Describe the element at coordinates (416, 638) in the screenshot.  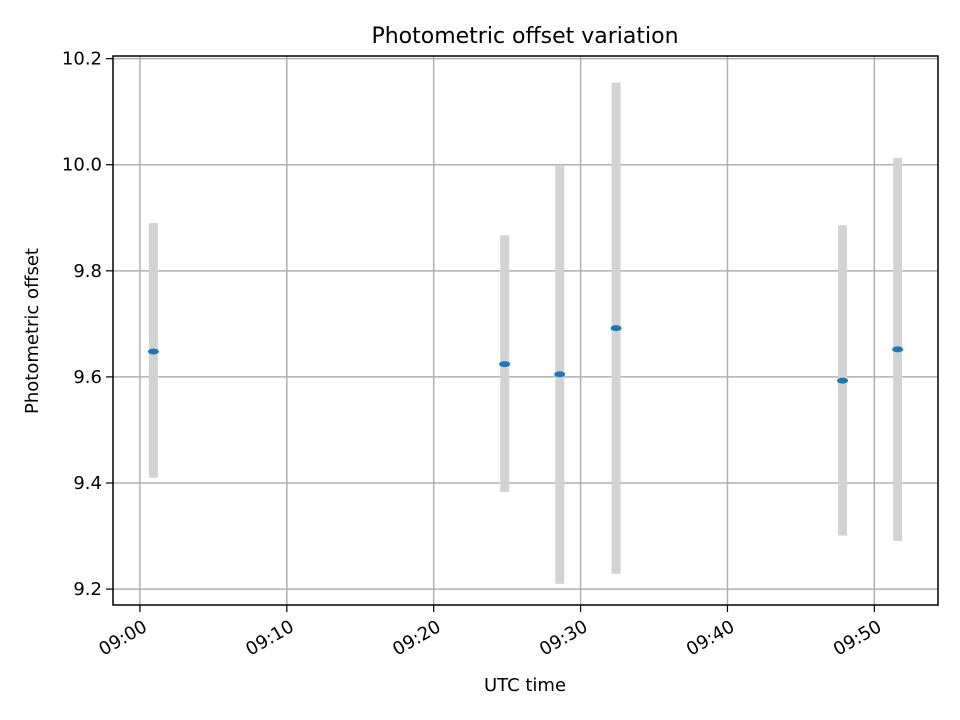
I see `x-tick-label: 09:20` at that location.